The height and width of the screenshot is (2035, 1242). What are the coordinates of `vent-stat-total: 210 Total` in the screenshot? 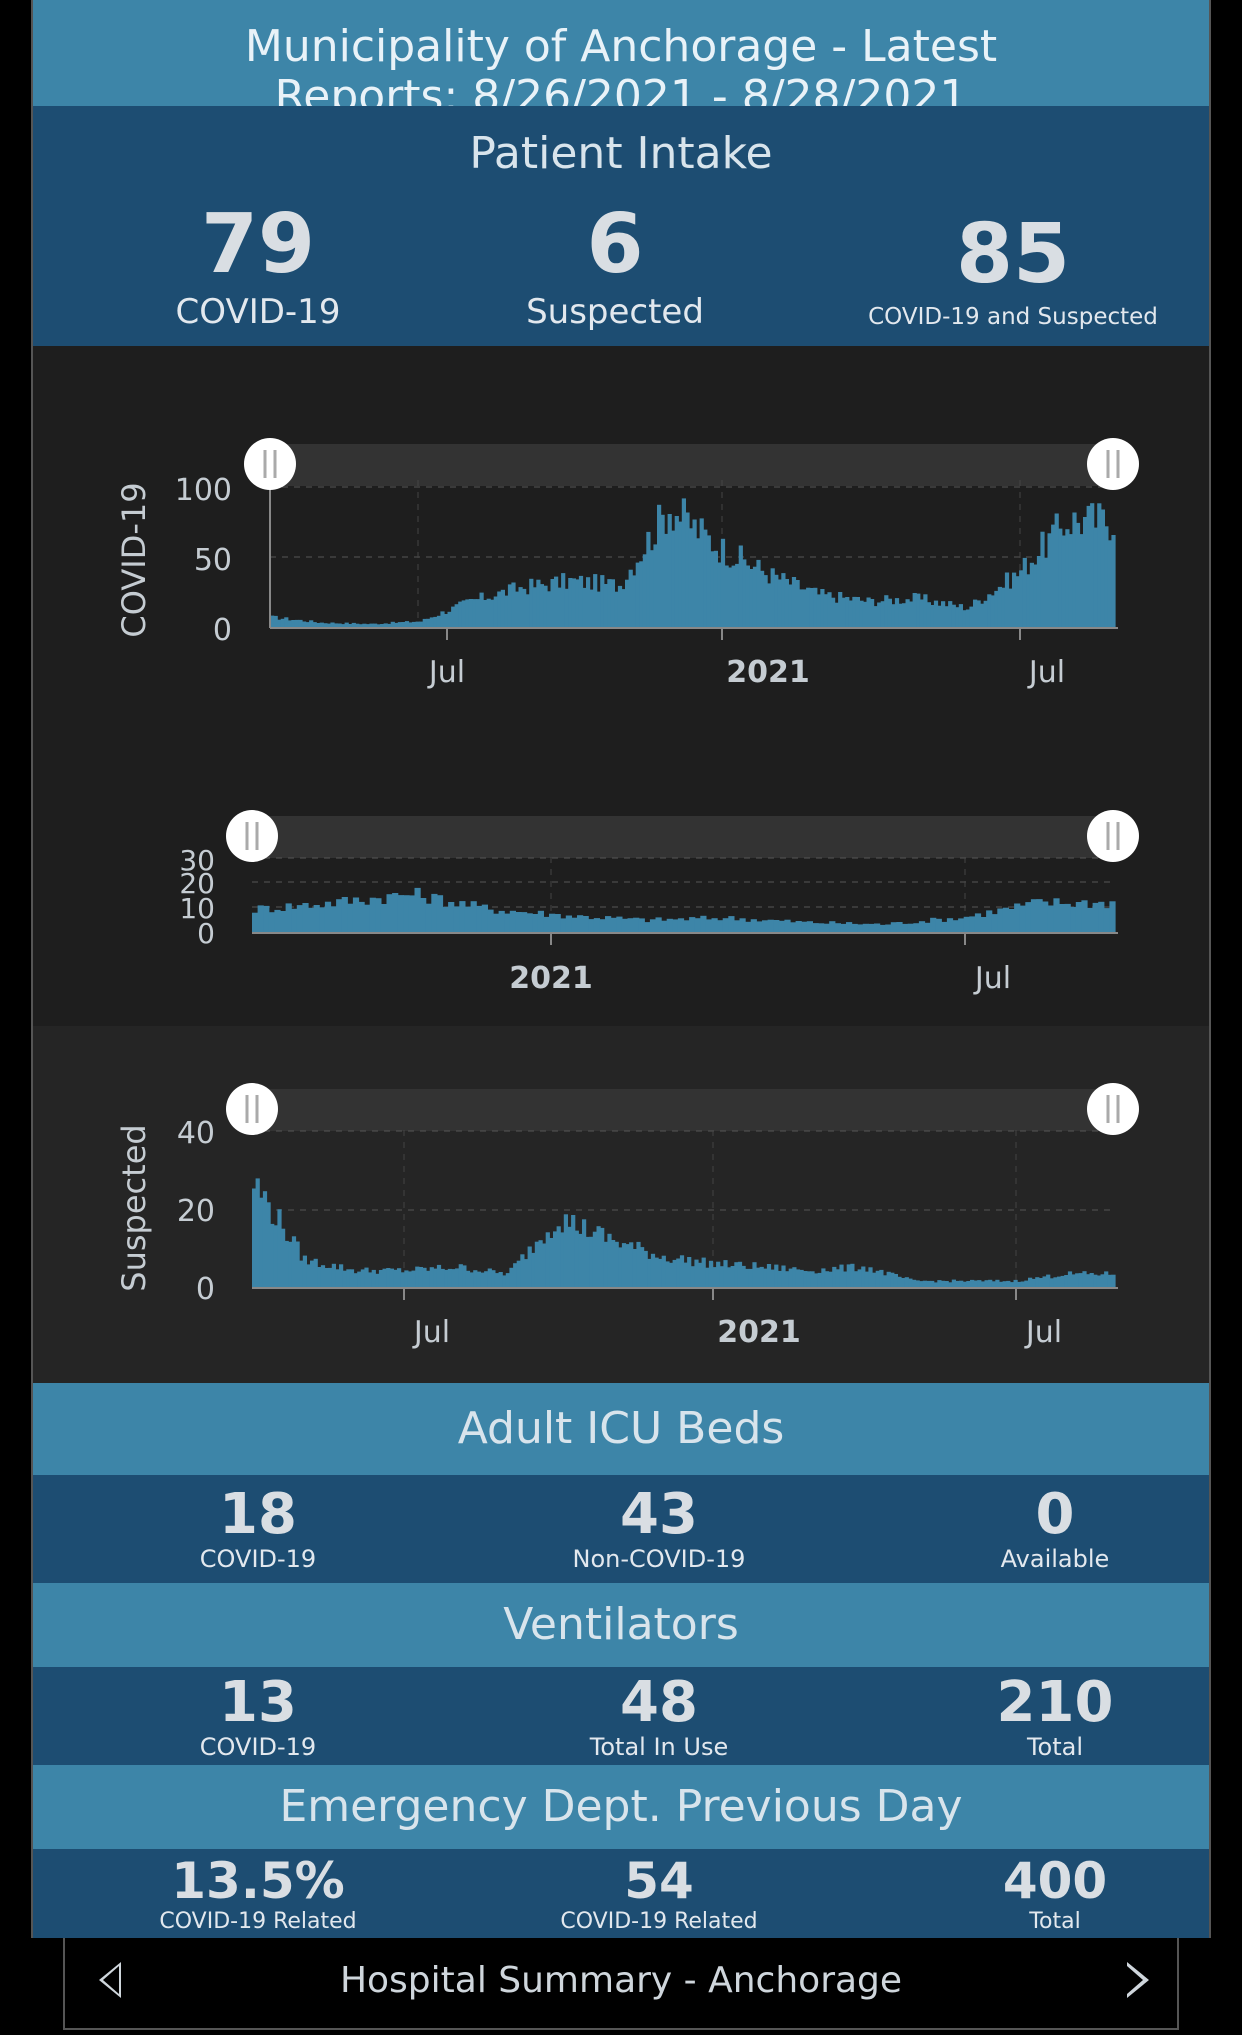 It's located at (1055, 1716).